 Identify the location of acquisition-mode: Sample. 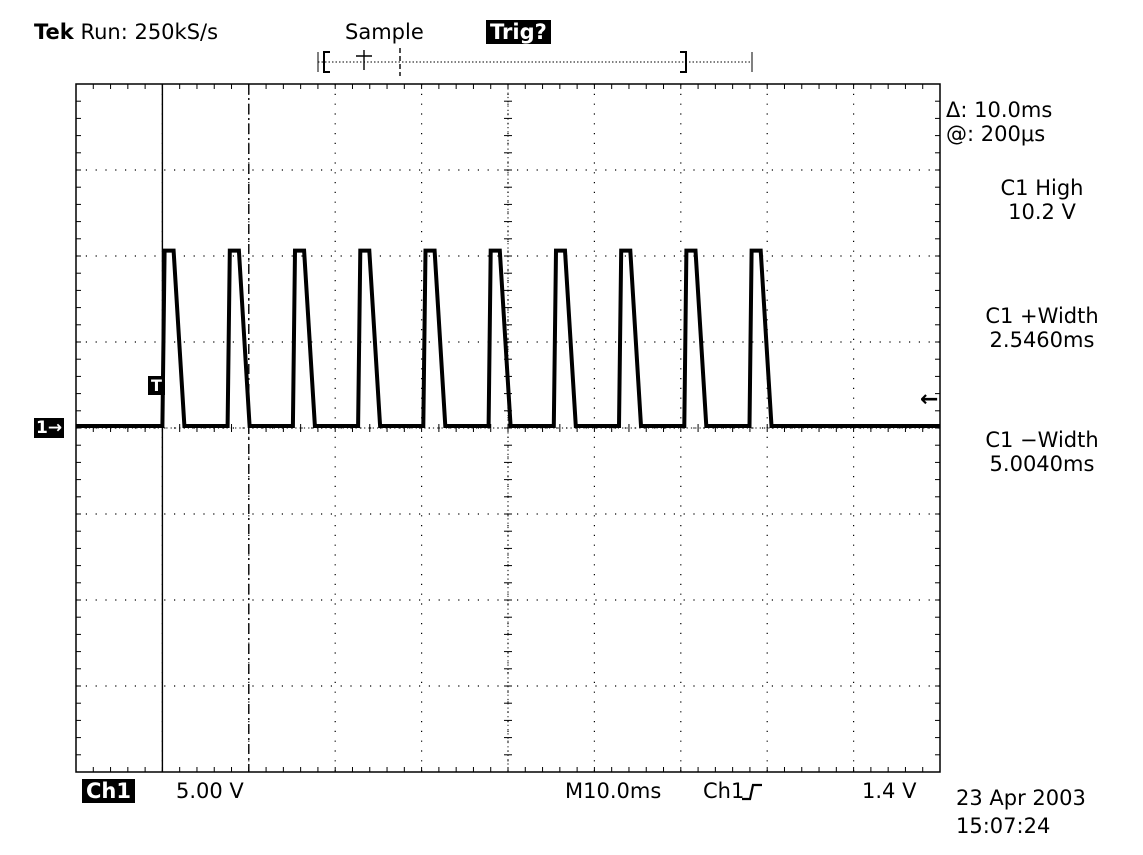
(384, 32).